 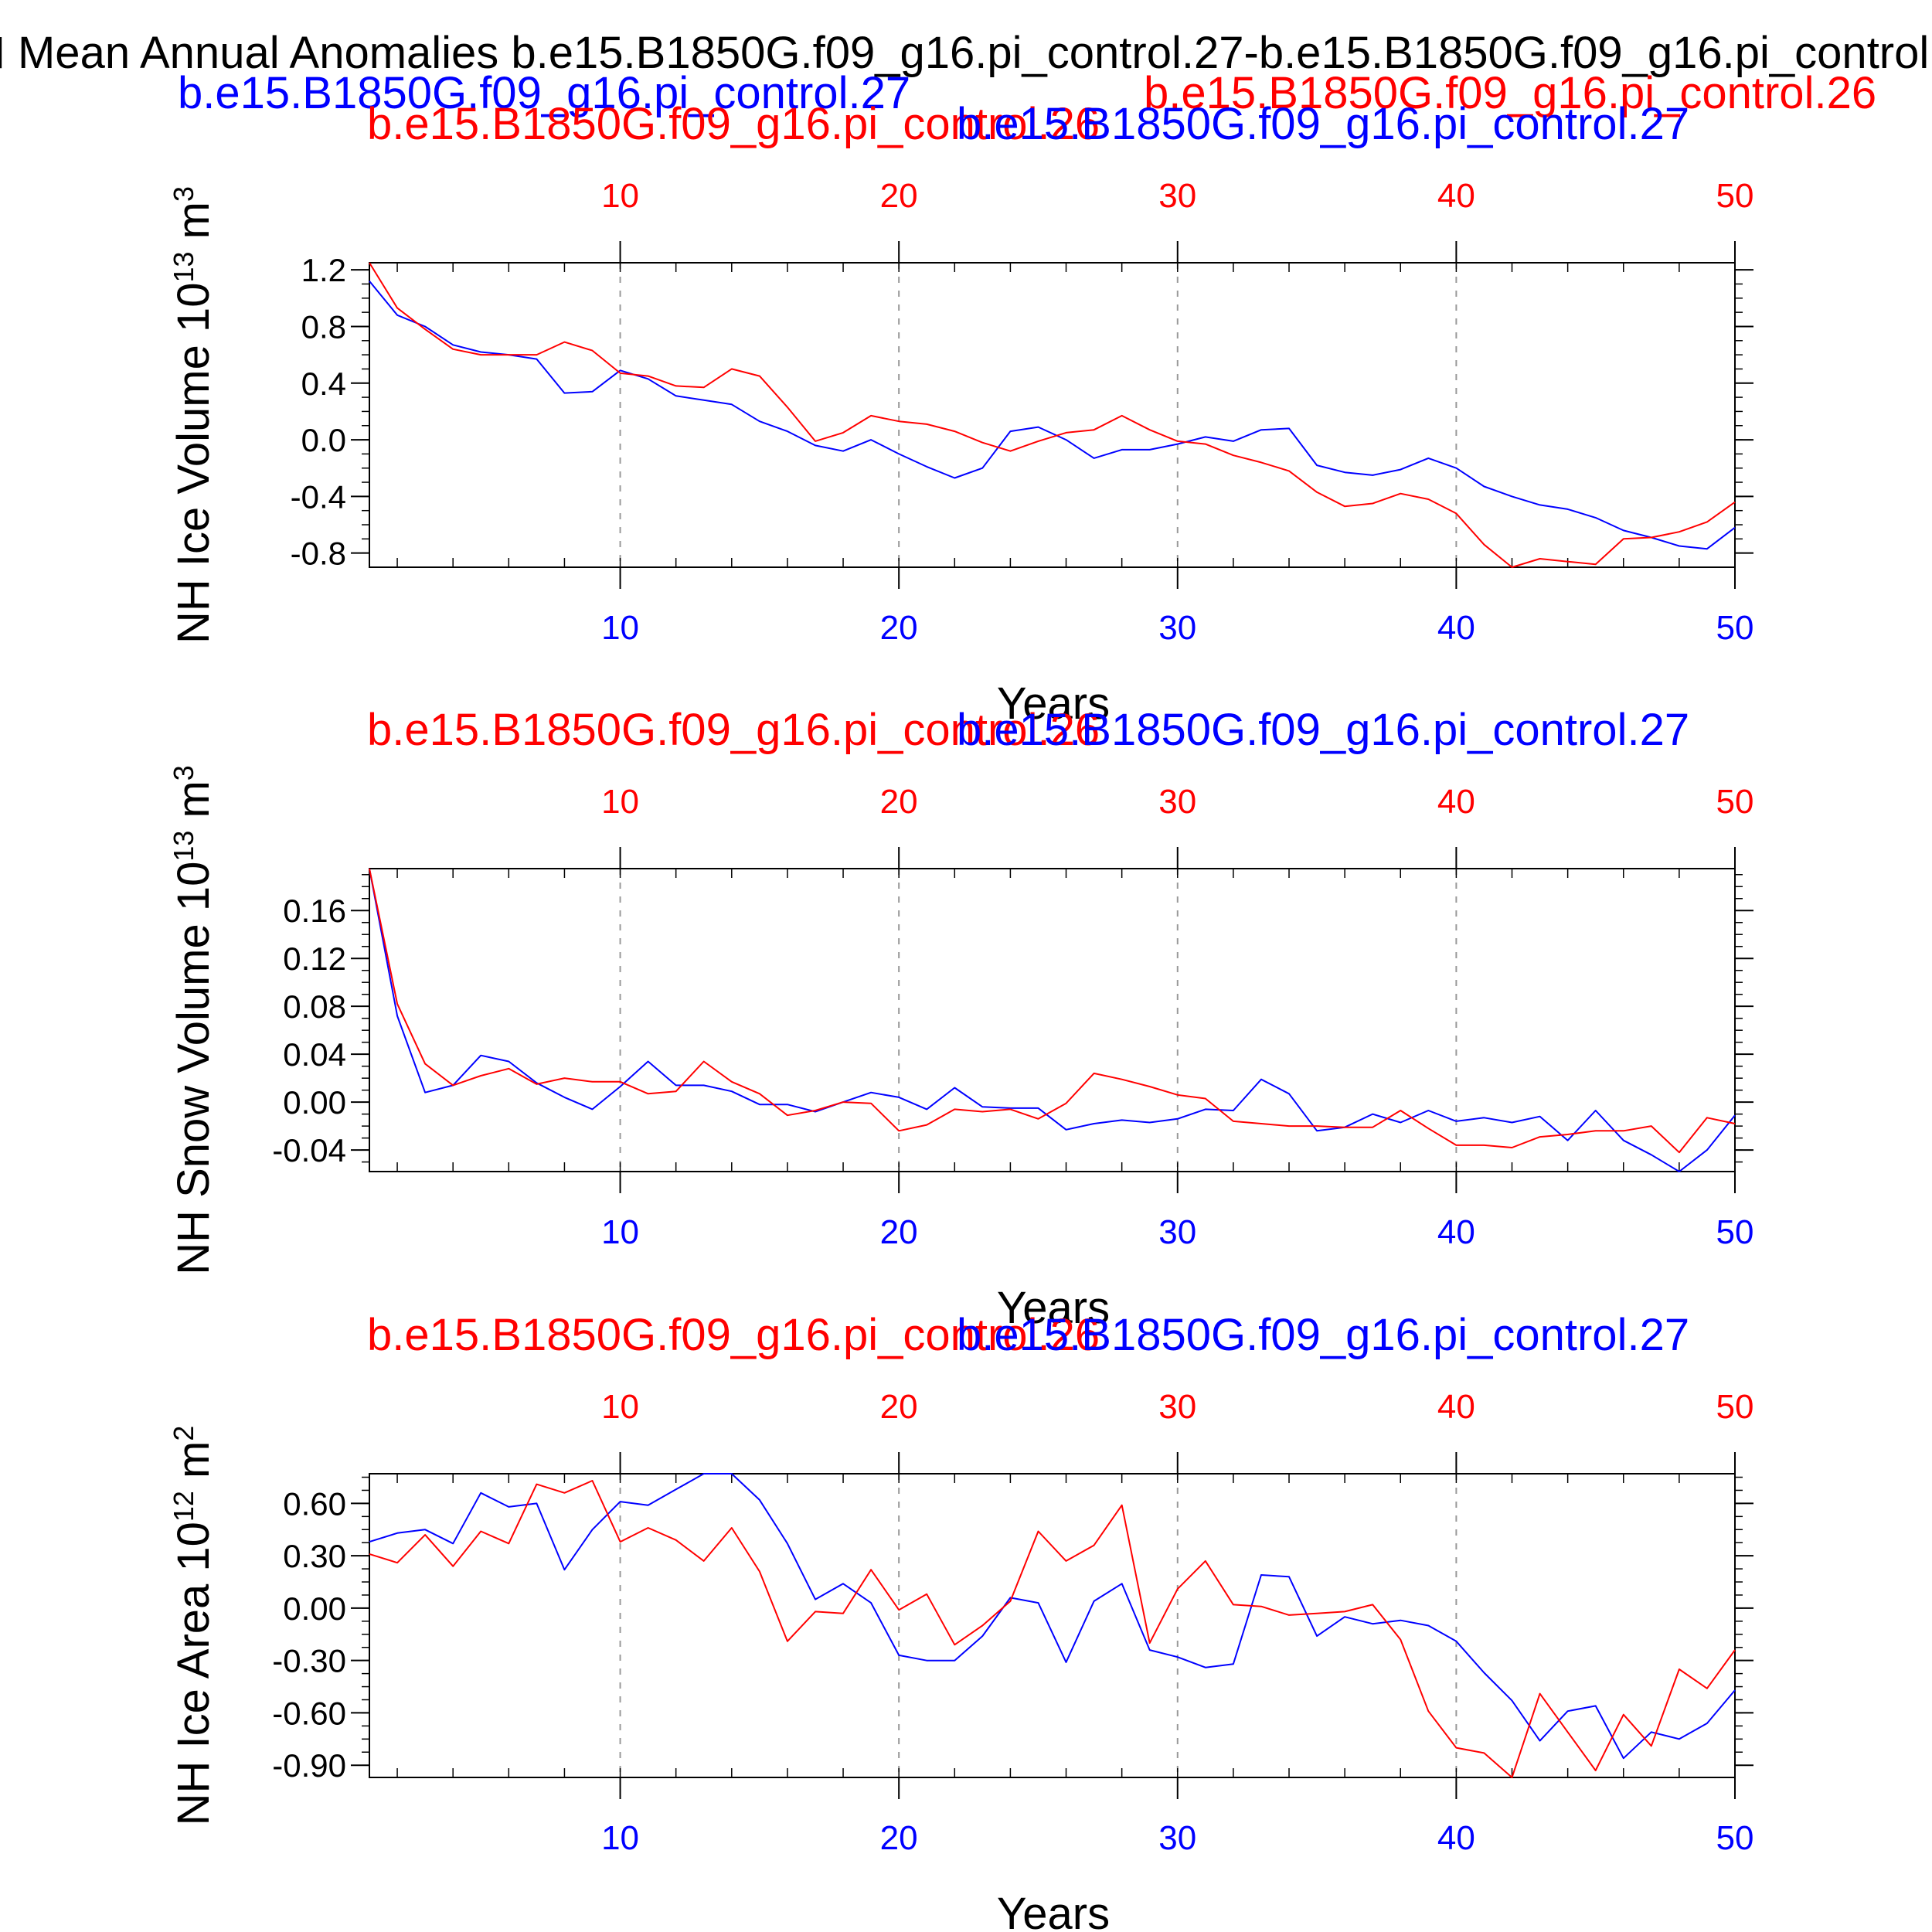 I want to click on y-axis-label: NH Ice Volume 1013 m3, so click(x=193, y=415).